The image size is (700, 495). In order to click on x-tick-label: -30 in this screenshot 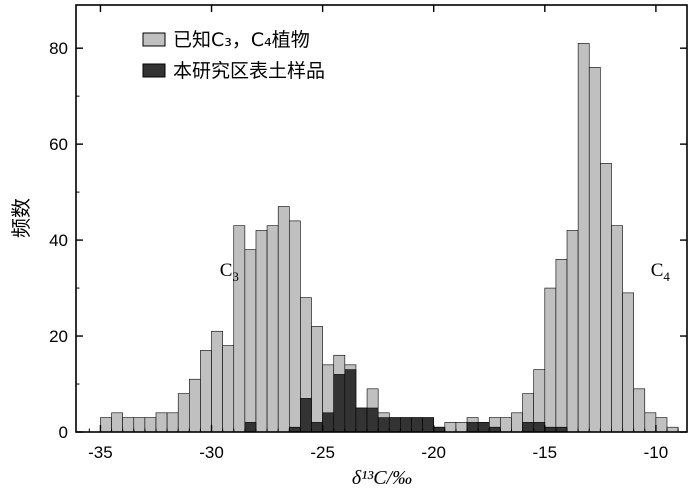, I will do `click(211, 452)`.